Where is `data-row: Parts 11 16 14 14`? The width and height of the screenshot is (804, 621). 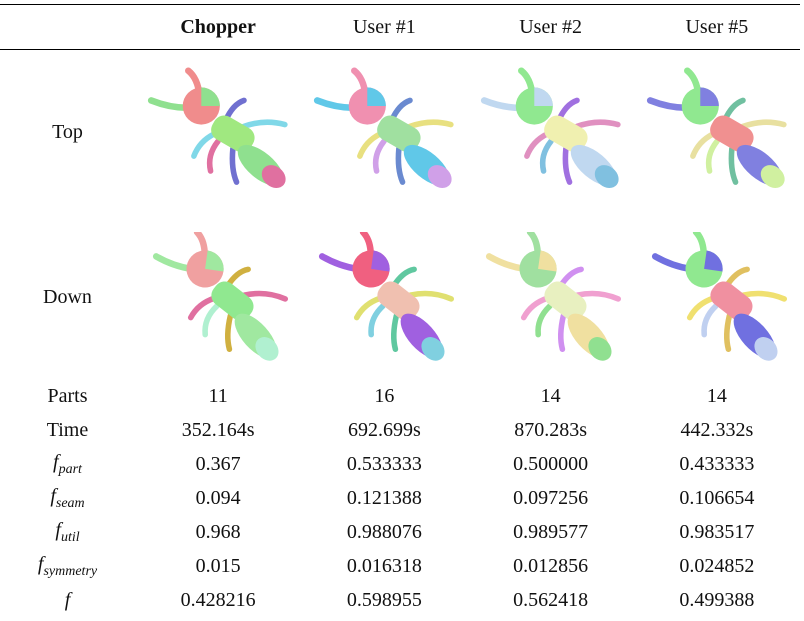 data-row: Parts 11 16 14 14 is located at coordinates (400, 397).